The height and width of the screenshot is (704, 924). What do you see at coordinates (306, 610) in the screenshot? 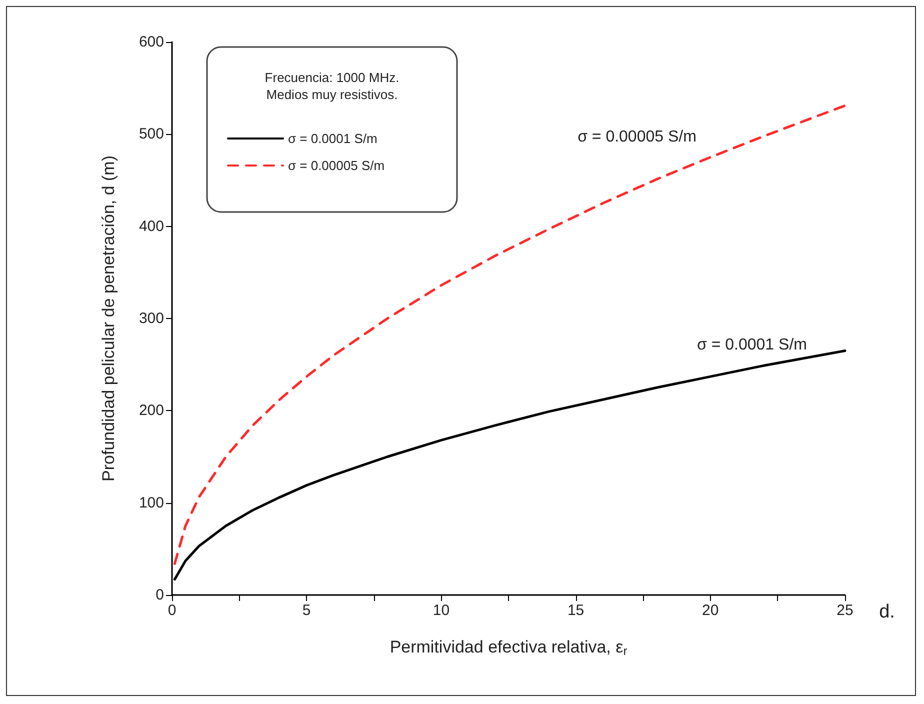
I see `x-tick-label: 5` at bounding box center [306, 610].